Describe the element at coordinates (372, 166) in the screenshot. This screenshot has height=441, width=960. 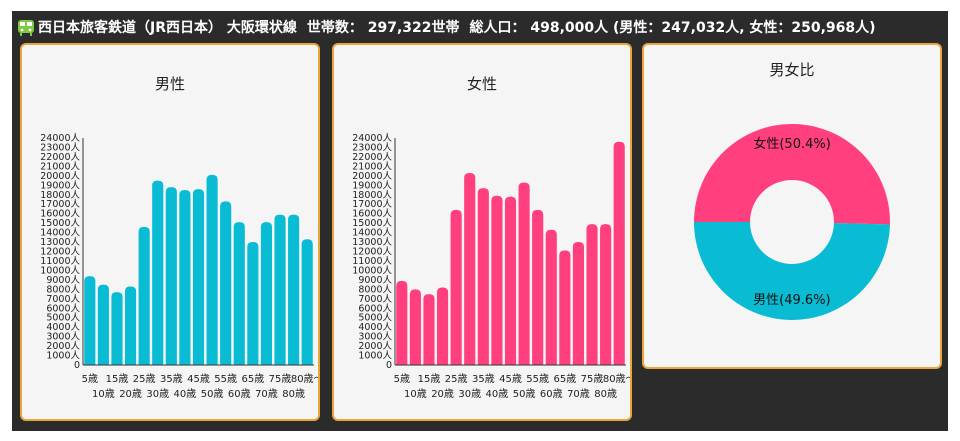
I see `y-tick-label: 21000人` at that location.